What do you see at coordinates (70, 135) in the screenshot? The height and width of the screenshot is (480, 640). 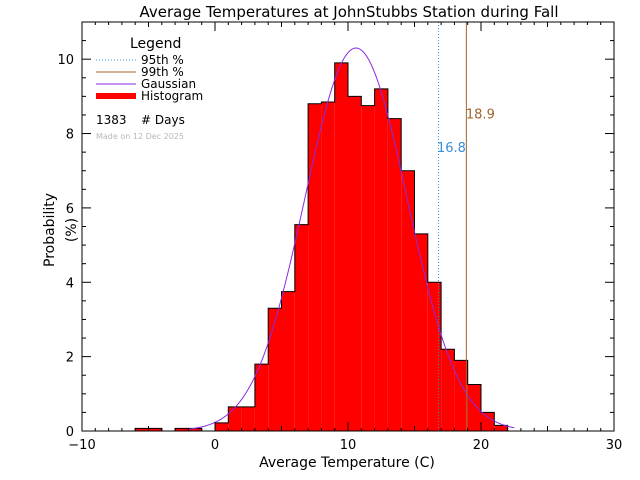 I see `y-tick-label: 8` at bounding box center [70, 135].